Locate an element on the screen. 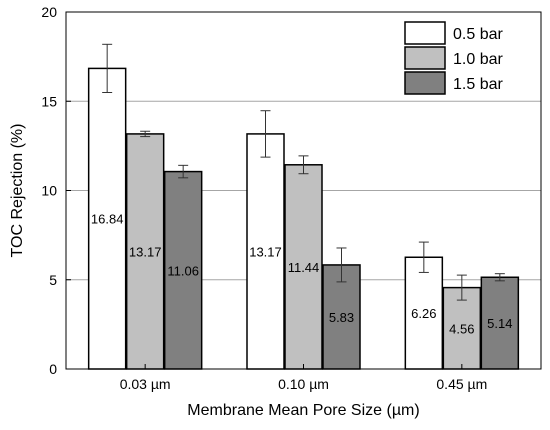 This screenshot has height=430, width=550. data-label: 11.06 is located at coordinates (183, 270).